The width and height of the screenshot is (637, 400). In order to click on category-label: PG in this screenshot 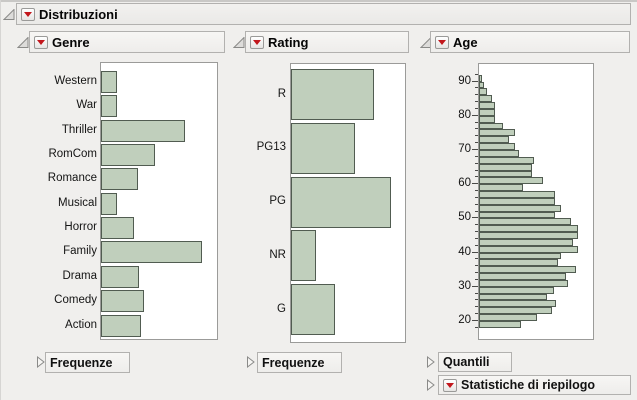, I will do `click(277, 201)`.